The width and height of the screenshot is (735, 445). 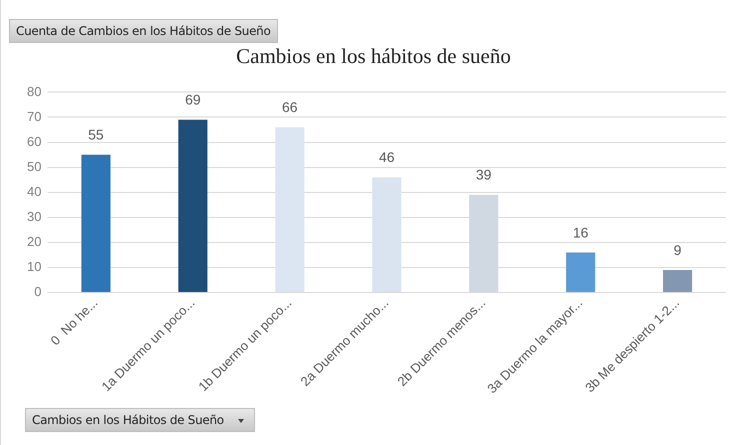 I want to click on y-tick-label: 30, so click(x=34, y=216).